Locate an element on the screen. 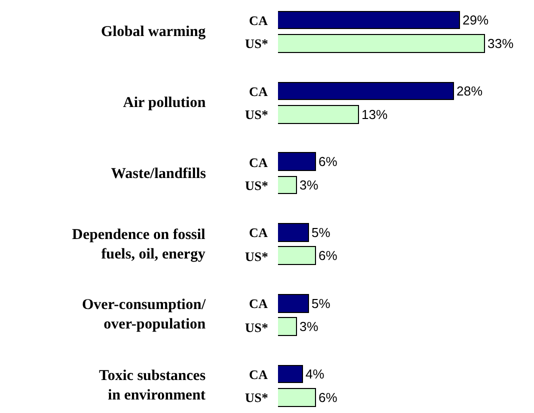 Image resolution: width=534 pixels, height=413 pixels. y-tick-label: Air pollution is located at coordinates (164, 103).